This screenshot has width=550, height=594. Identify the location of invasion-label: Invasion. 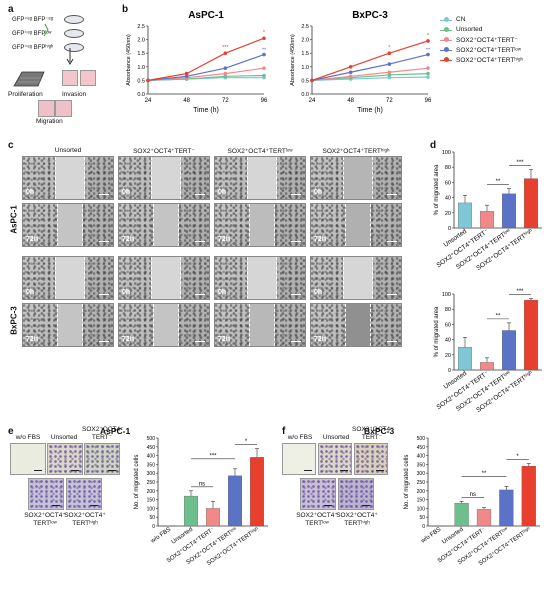
(74, 94).